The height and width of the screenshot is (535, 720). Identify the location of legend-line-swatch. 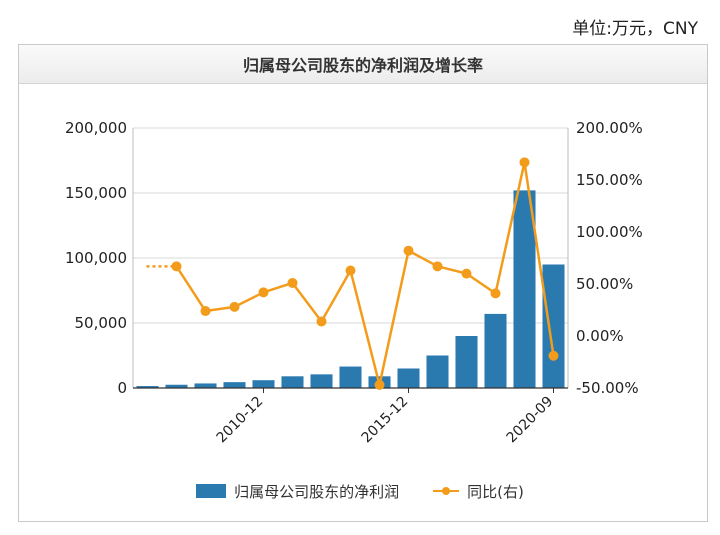
(446, 491).